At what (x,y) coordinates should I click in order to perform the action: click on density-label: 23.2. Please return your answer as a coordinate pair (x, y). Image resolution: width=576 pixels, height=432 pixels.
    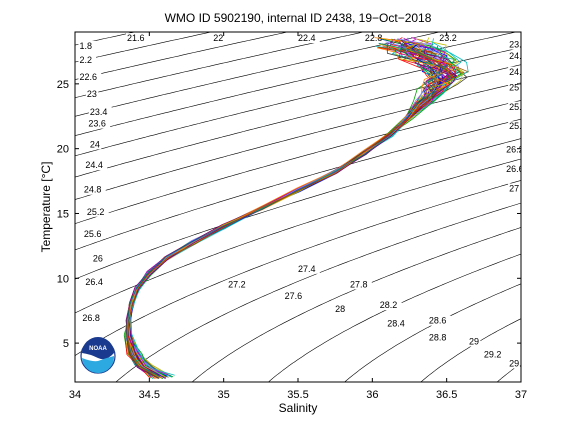
    Looking at the image, I should click on (448, 38).